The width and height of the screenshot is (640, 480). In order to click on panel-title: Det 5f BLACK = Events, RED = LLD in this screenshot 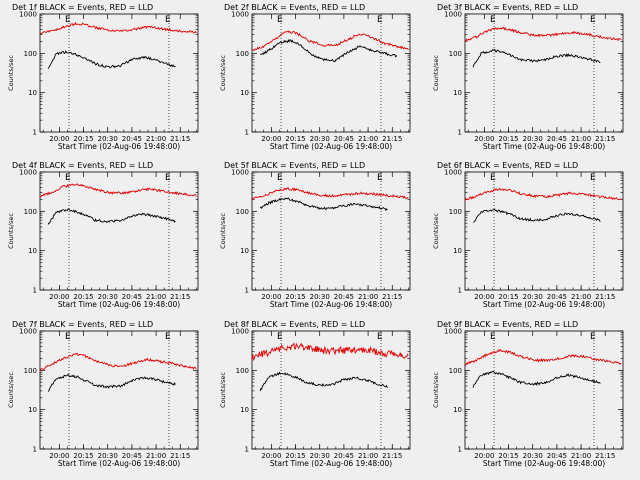, I will do `click(294, 165)`.